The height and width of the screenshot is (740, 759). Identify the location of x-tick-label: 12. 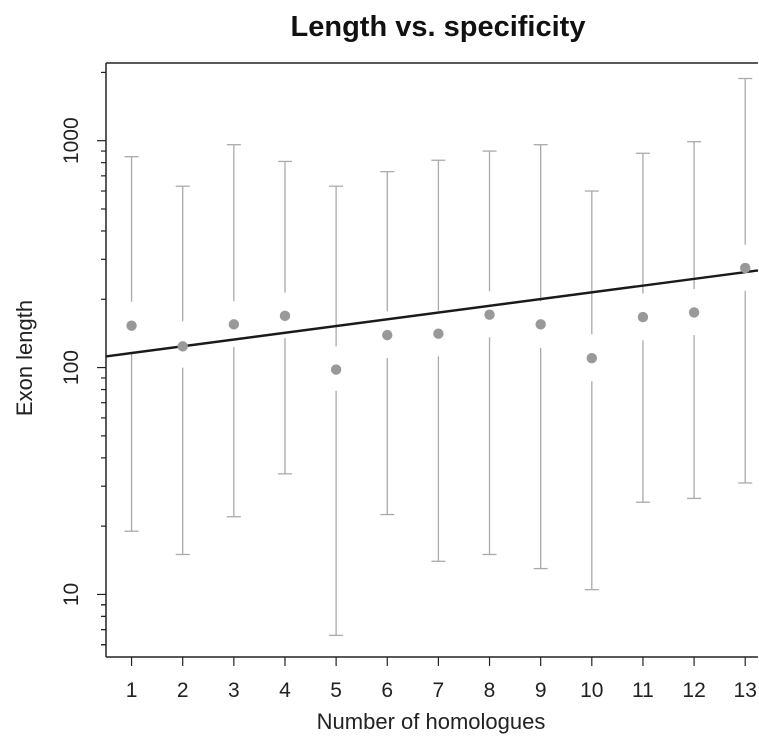
(693, 690).